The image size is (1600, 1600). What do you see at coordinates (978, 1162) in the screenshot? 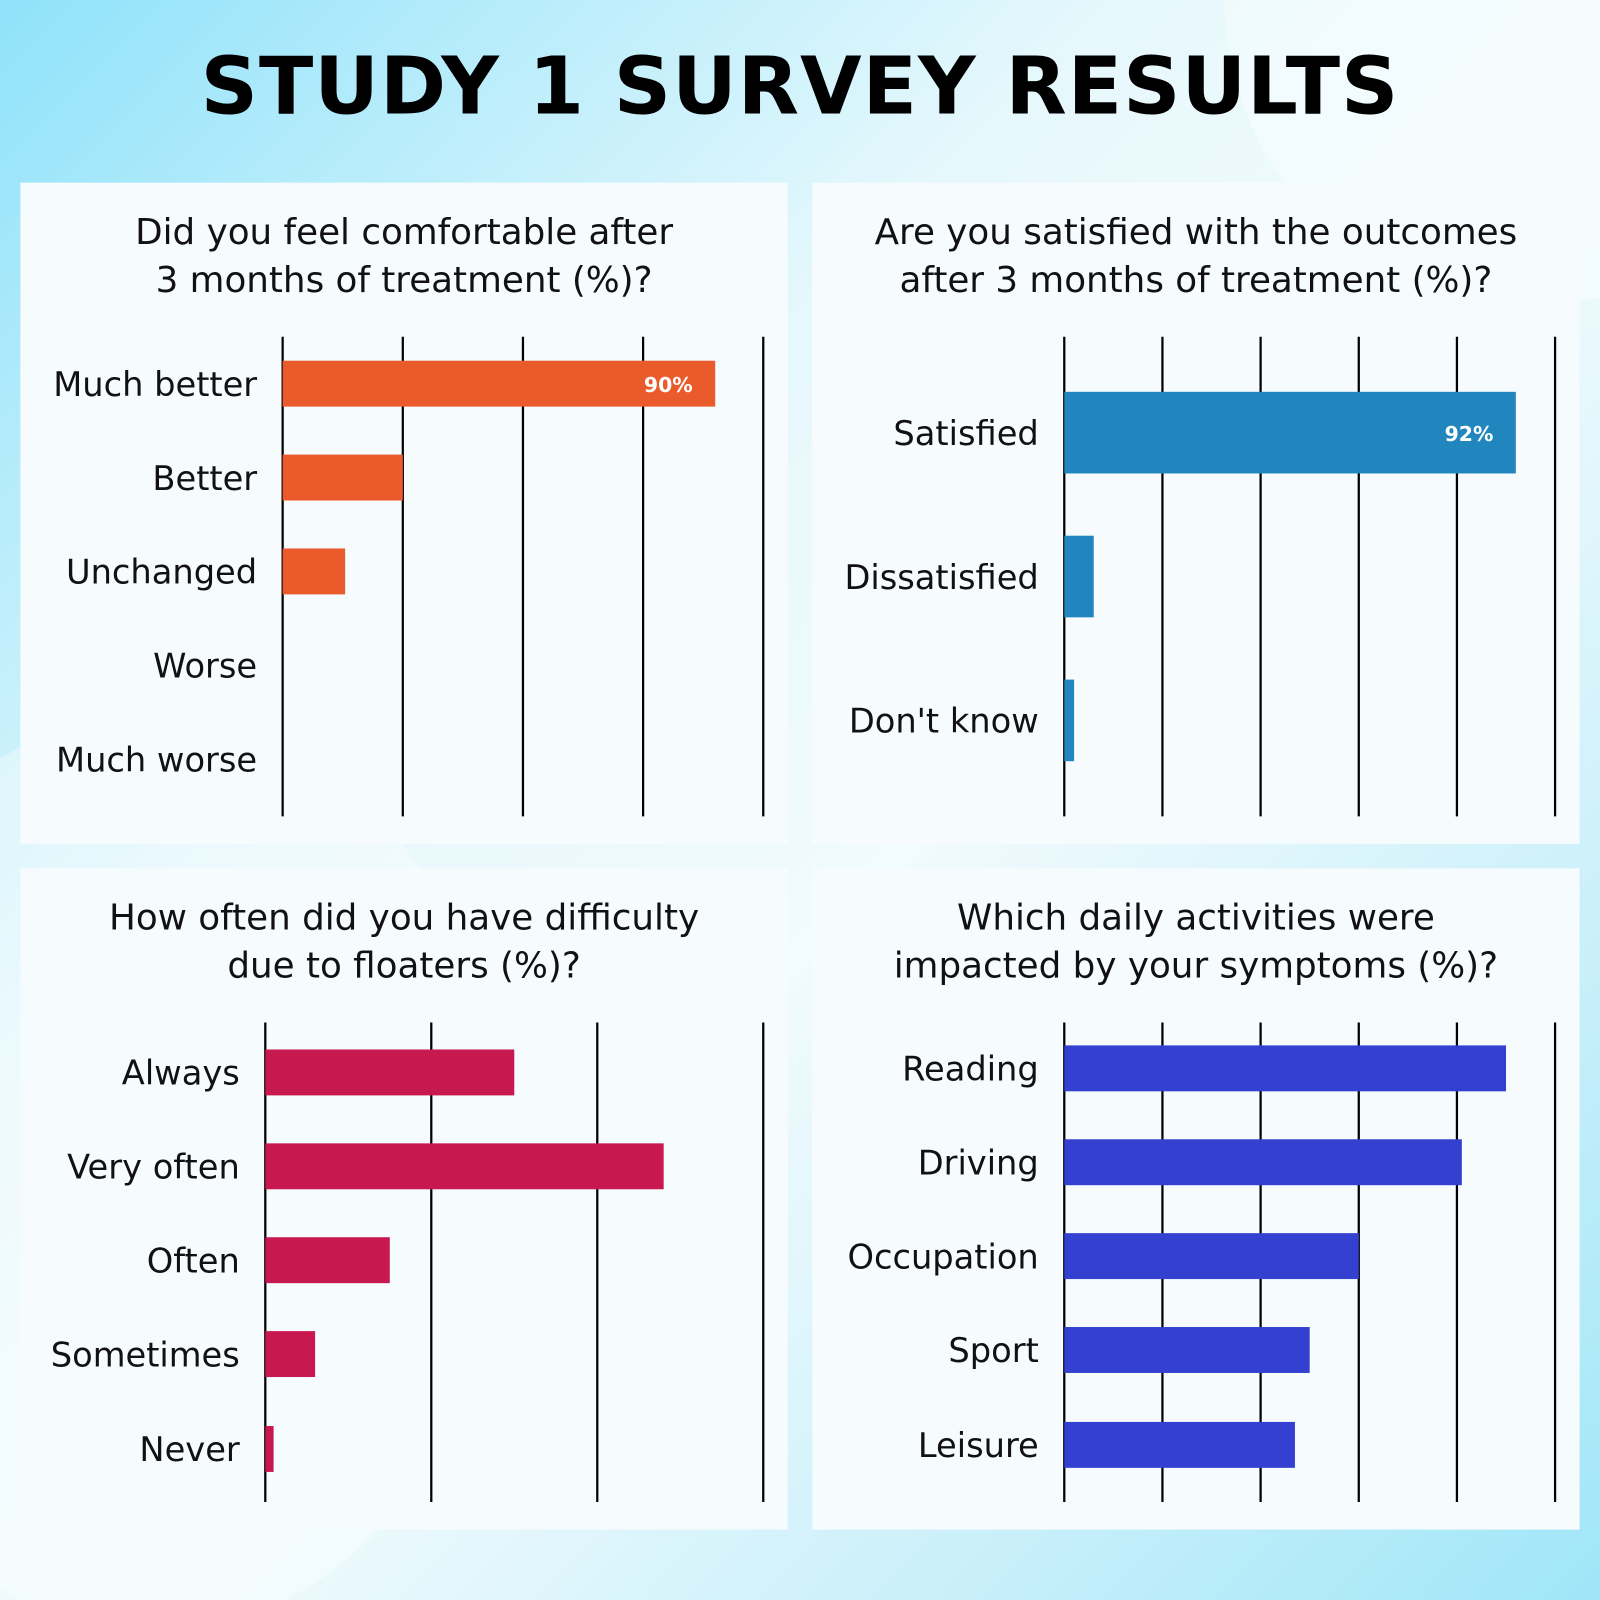
I see `category-label: Driving` at bounding box center [978, 1162].